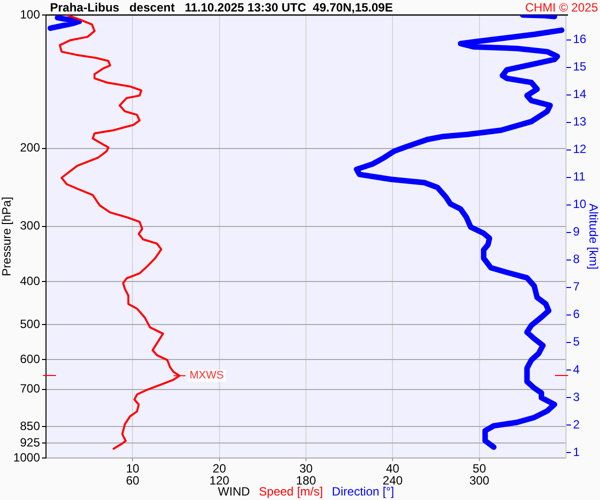  What do you see at coordinates (576, 451) in the screenshot?
I see `y2-tick-label: 1` at bounding box center [576, 451].